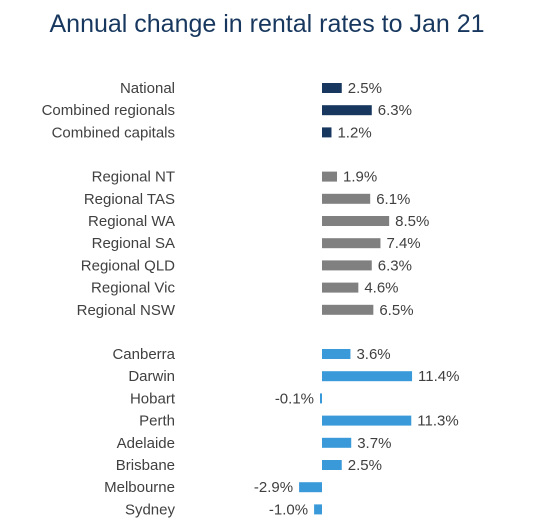 The width and height of the screenshot is (534, 529). What do you see at coordinates (133, 288) in the screenshot?
I see `category-label-regional-vic: Regional Vic` at bounding box center [133, 288].